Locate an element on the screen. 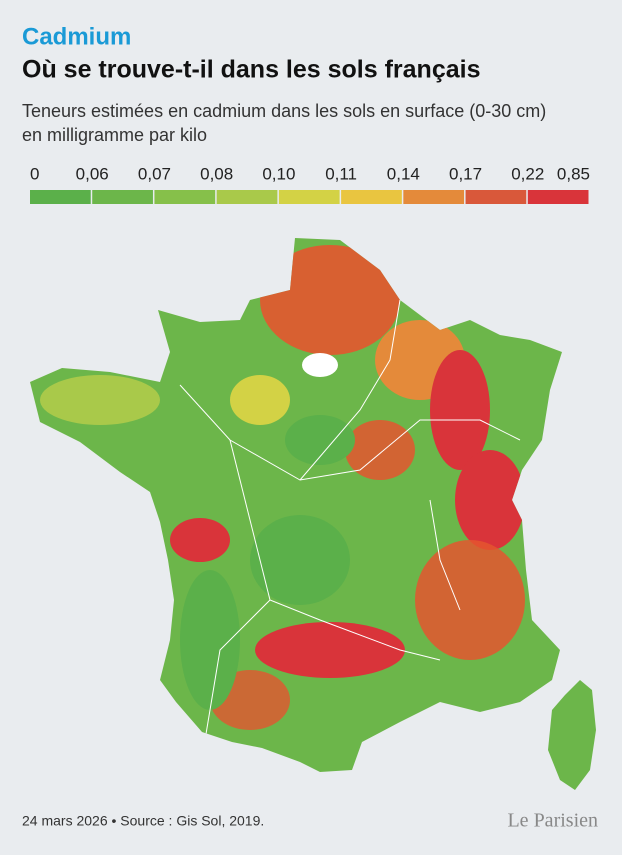 This screenshot has height=855, width=622. legend-label: 0,14 is located at coordinates (403, 173).